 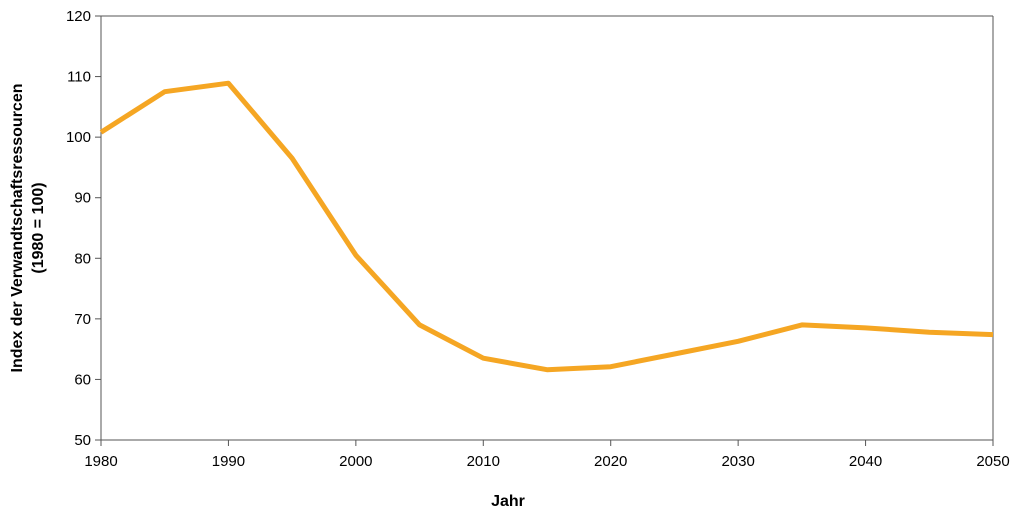 What do you see at coordinates (78, 16) in the screenshot?
I see `y-tick-label: 120` at bounding box center [78, 16].